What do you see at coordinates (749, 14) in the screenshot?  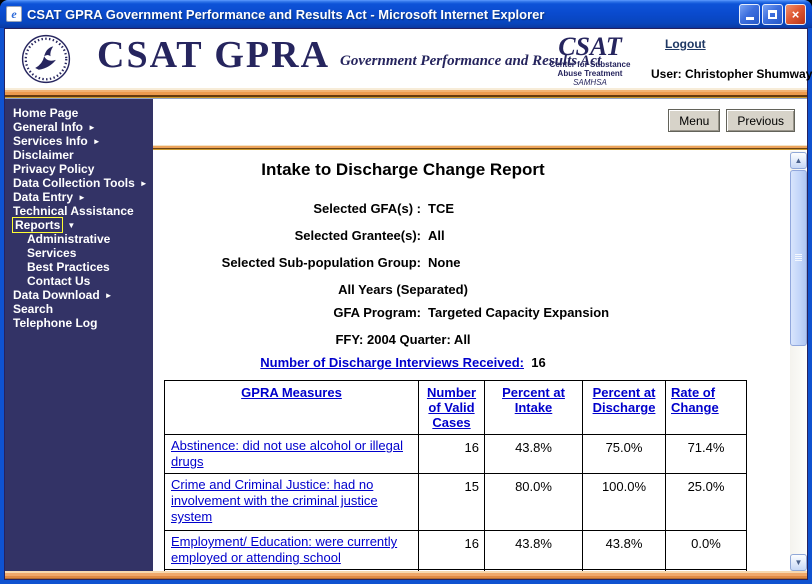 I see `minimize-button` at bounding box center [749, 14].